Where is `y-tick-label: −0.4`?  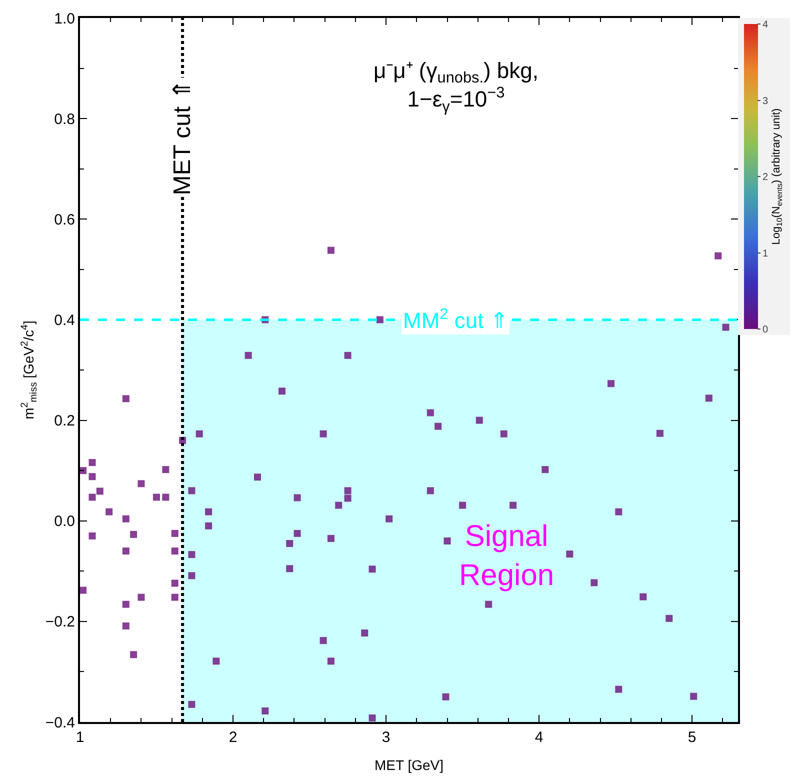
y-tick-label: −0.4 is located at coordinates (60, 723).